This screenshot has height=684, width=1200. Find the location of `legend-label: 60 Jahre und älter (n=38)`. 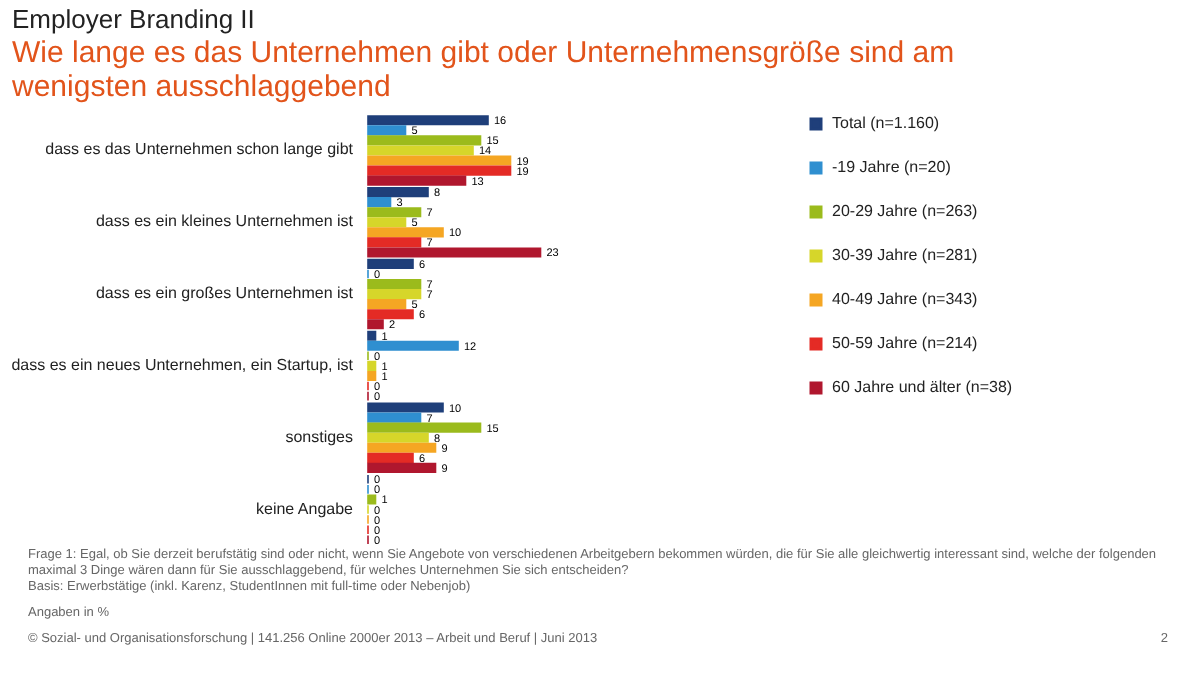

legend-label: 60 Jahre und älter (n=38) is located at coordinates (922, 387).